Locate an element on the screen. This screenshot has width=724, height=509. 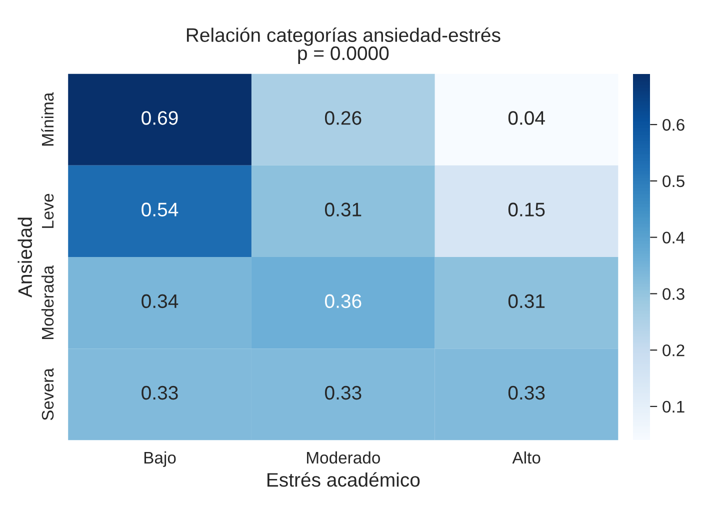
data-label: 0.15 is located at coordinates (526, 209).